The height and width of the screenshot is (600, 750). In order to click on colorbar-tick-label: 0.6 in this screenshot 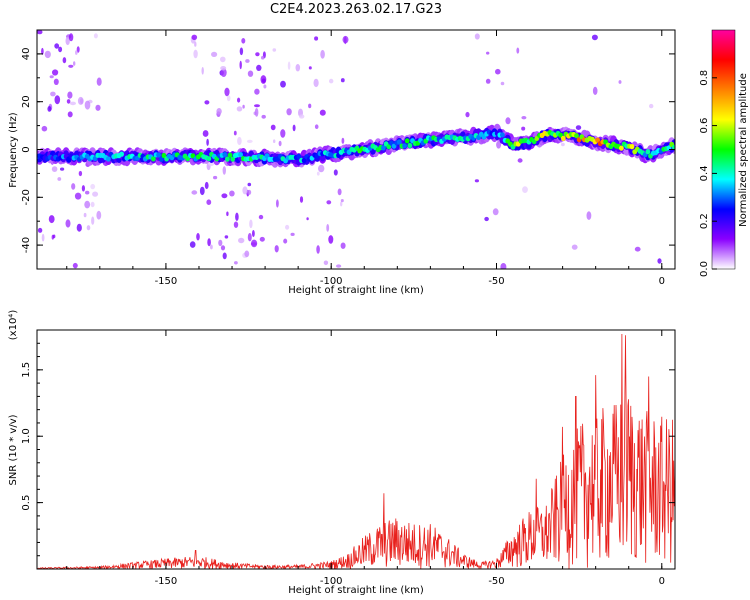, I will do `click(704, 126)`.